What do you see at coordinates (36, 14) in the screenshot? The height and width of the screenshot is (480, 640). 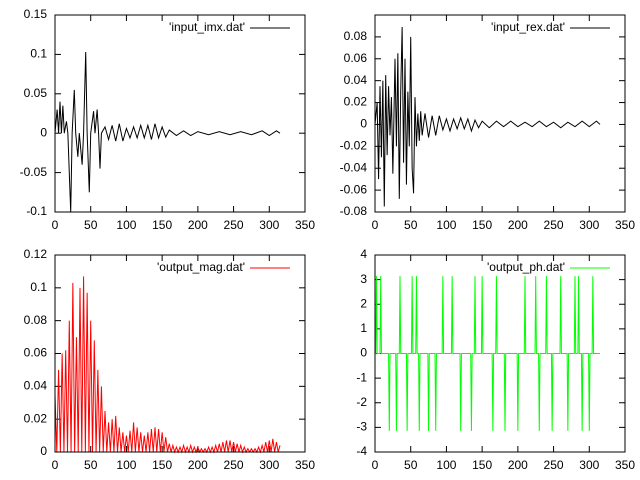 I see `y-tick-label: 0.15` at bounding box center [36, 14].